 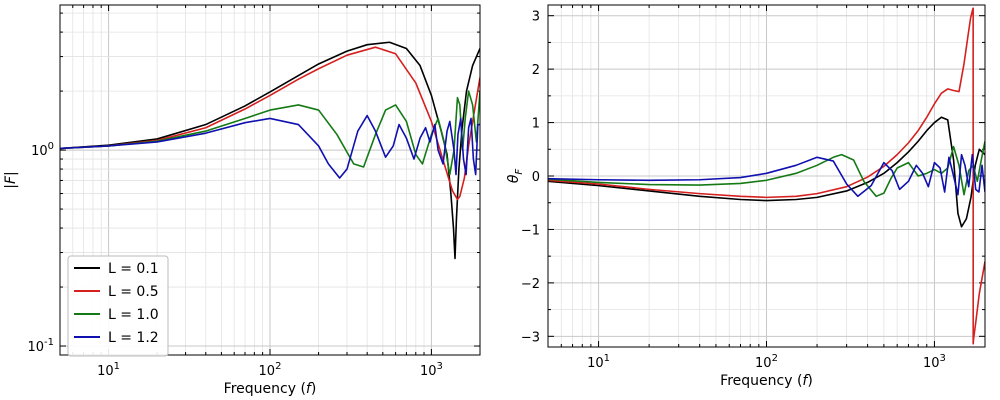 What do you see at coordinates (530, 284) in the screenshot?
I see `y-tick-label: −2` at bounding box center [530, 284].